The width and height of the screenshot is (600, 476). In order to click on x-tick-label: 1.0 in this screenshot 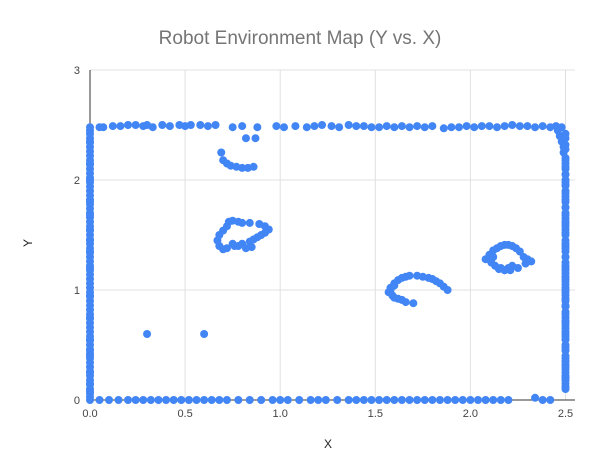, I will do `click(280, 414)`.